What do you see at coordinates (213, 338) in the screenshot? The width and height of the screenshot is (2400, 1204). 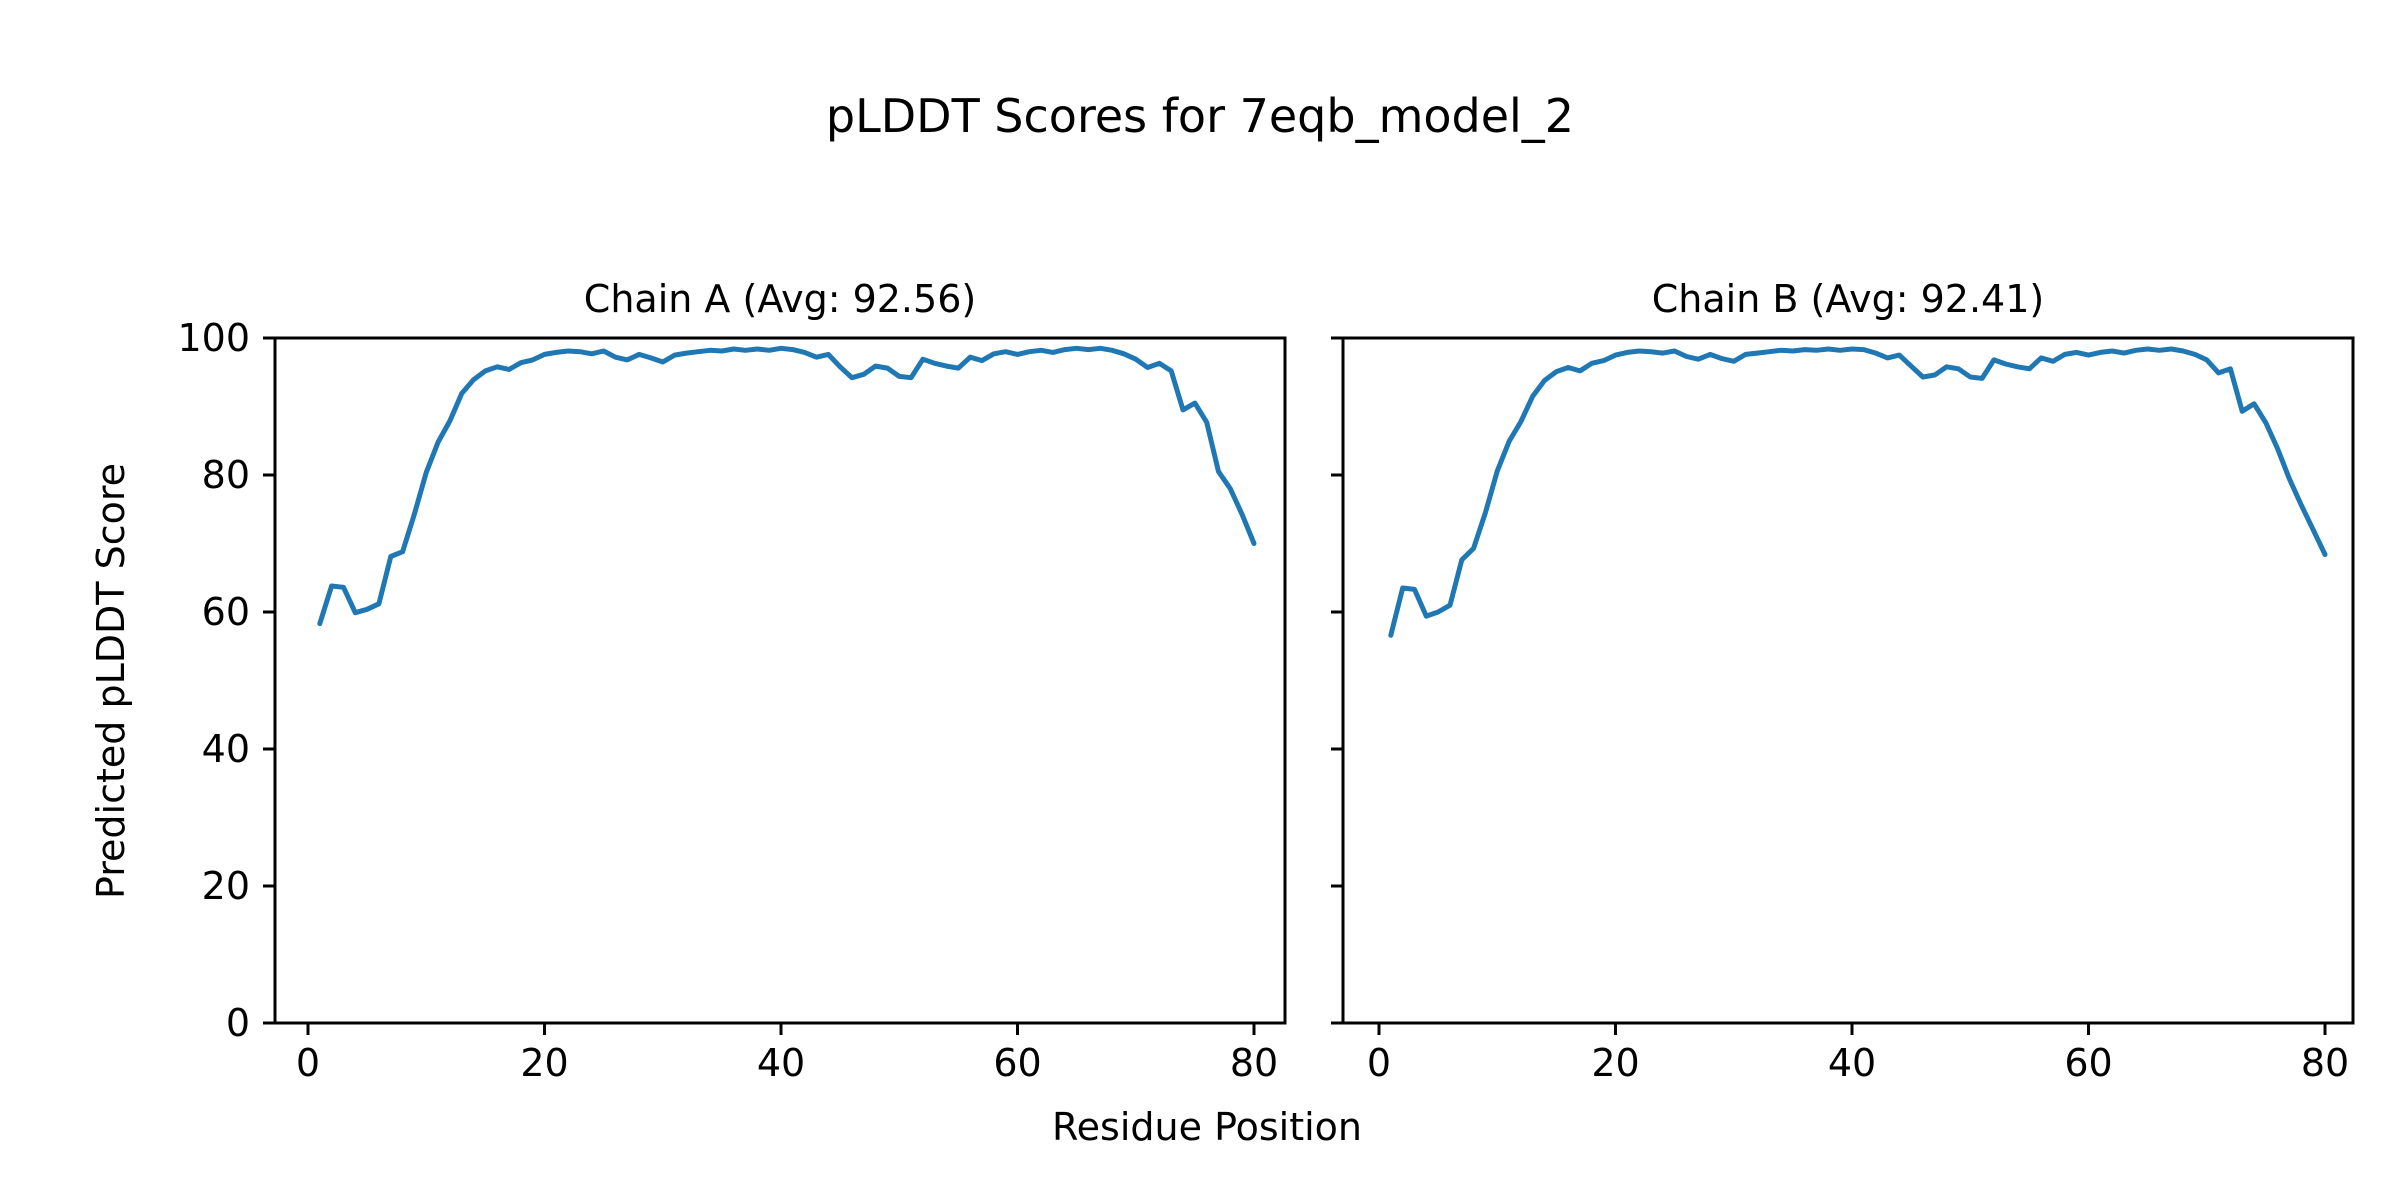 I see `y-tick-label: 100` at bounding box center [213, 338].